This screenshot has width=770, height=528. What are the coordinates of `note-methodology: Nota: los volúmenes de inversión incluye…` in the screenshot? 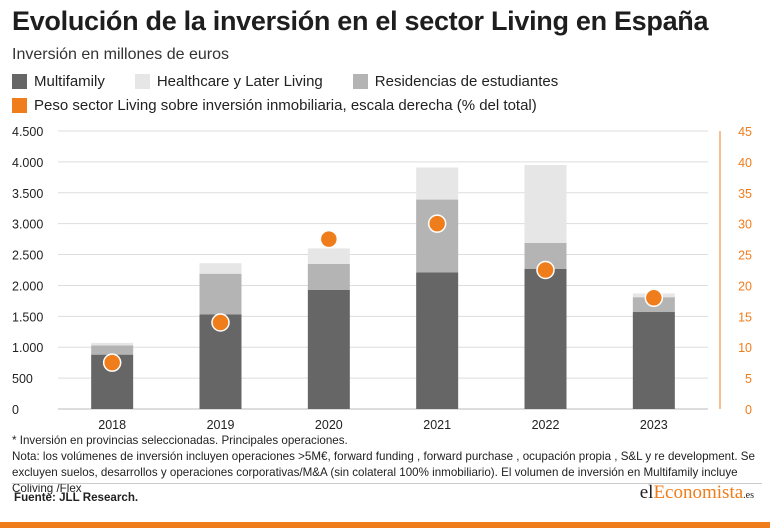 It's located at (383, 472).